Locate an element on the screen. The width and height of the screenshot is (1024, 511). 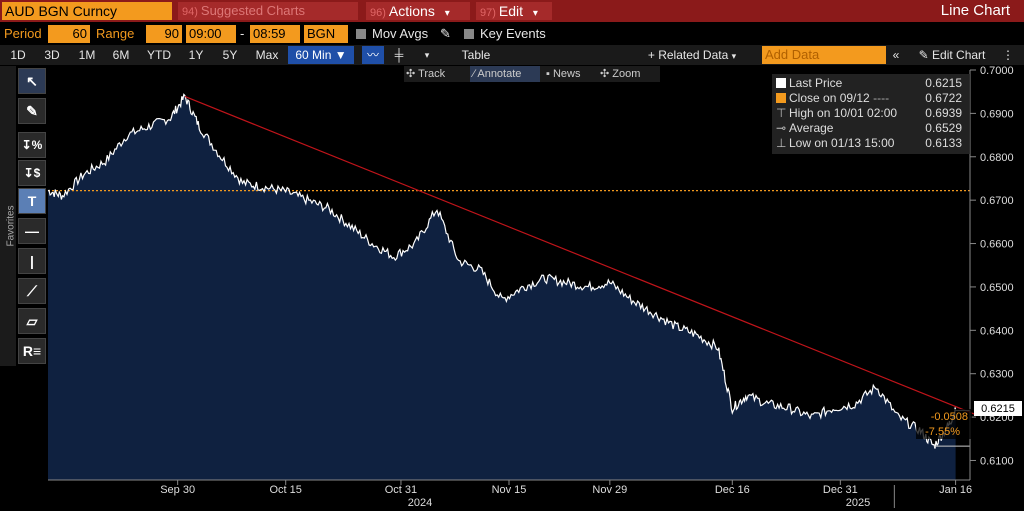
suggested-charts-menu: 94) Suggested Charts is located at coordinates (268, 11).